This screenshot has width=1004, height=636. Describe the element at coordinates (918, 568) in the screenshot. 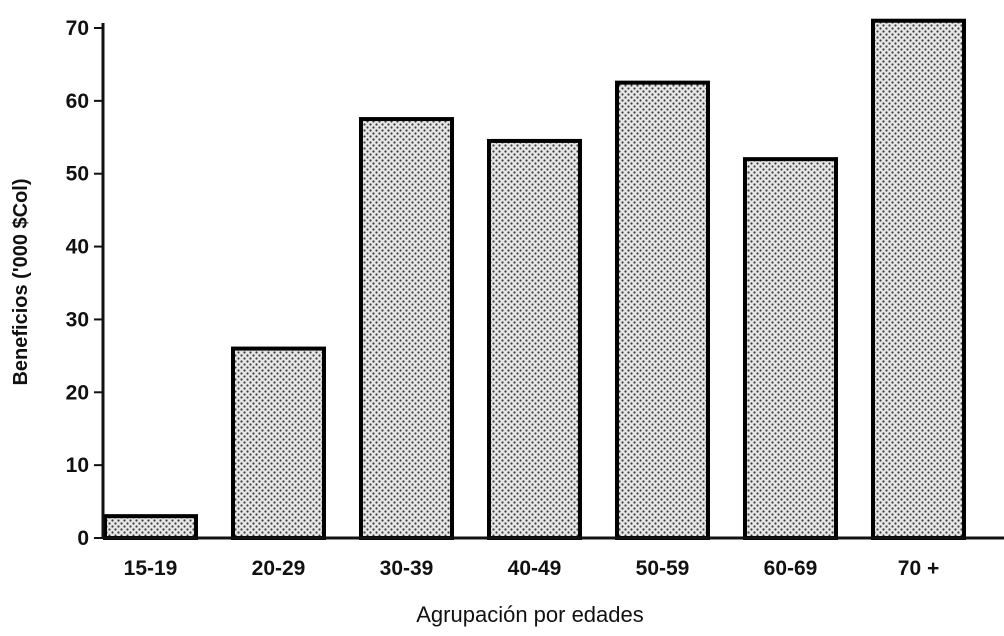

I see `x-tick-label: 70 +` at that location.